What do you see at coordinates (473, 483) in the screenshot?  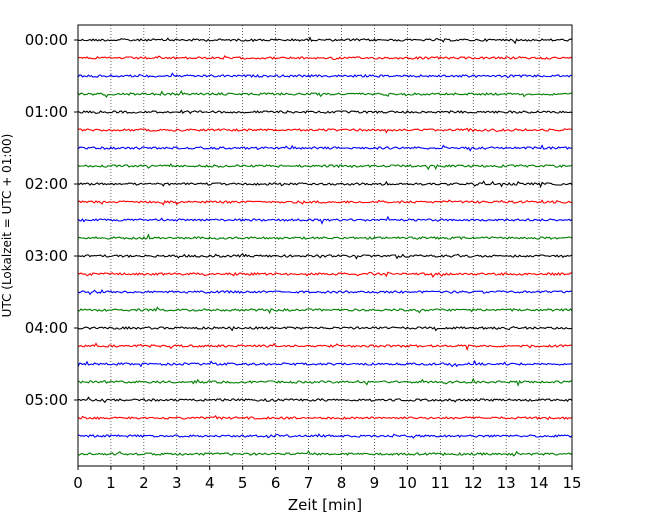 I see `x-tick-label: 12` at bounding box center [473, 483].